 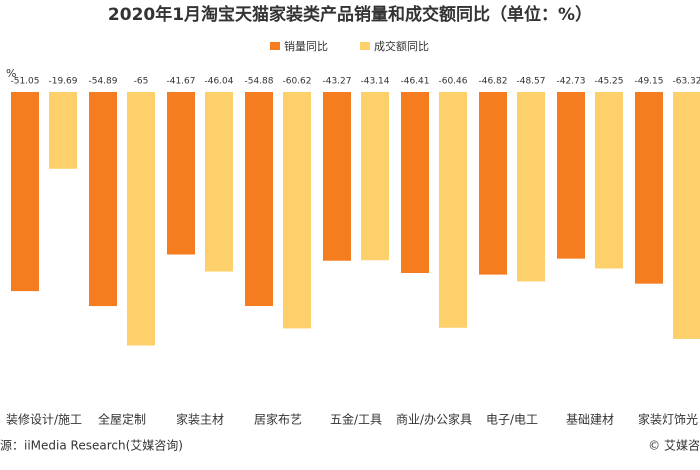 What do you see at coordinates (512, 420) in the screenshot?
I see `x-tick-label: 电子/电工` at bounding box center [512, 420].